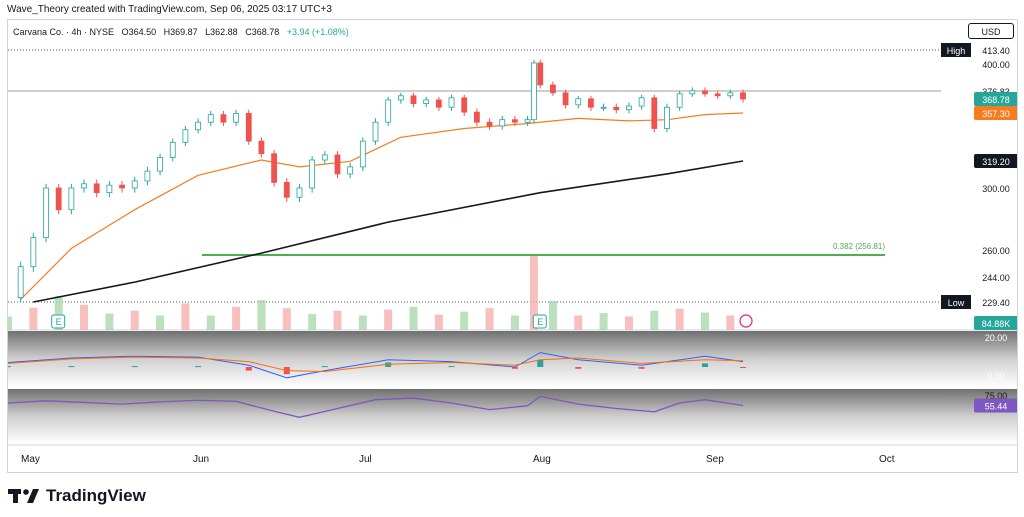 This screenshot has width=1024, height=517. What do you see at coordinates (376, 406) in the screenshot?
I see `rsi-line` at bounding box center [376, 406].